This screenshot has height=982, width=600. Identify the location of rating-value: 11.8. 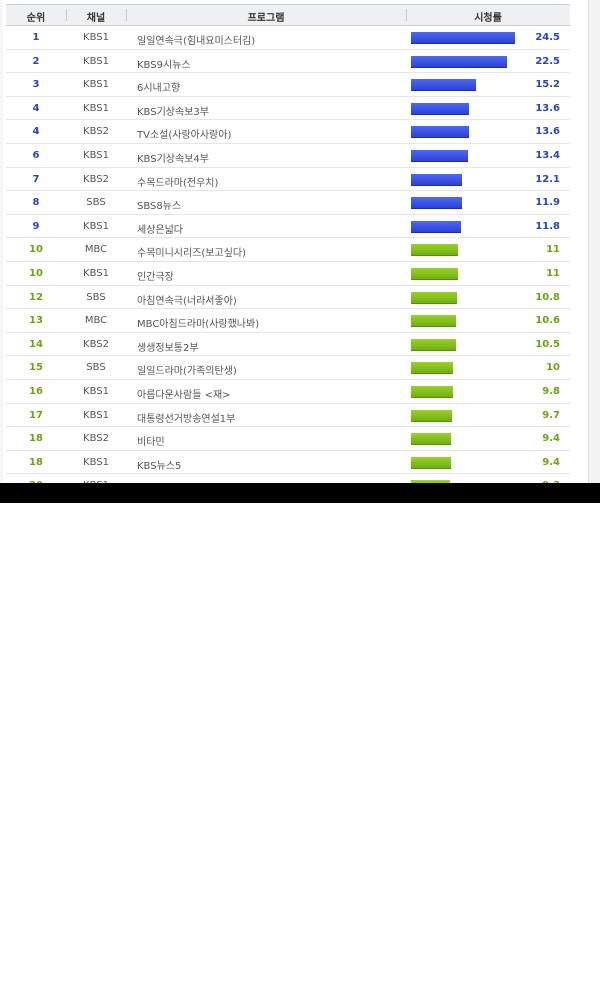
(547, 226).